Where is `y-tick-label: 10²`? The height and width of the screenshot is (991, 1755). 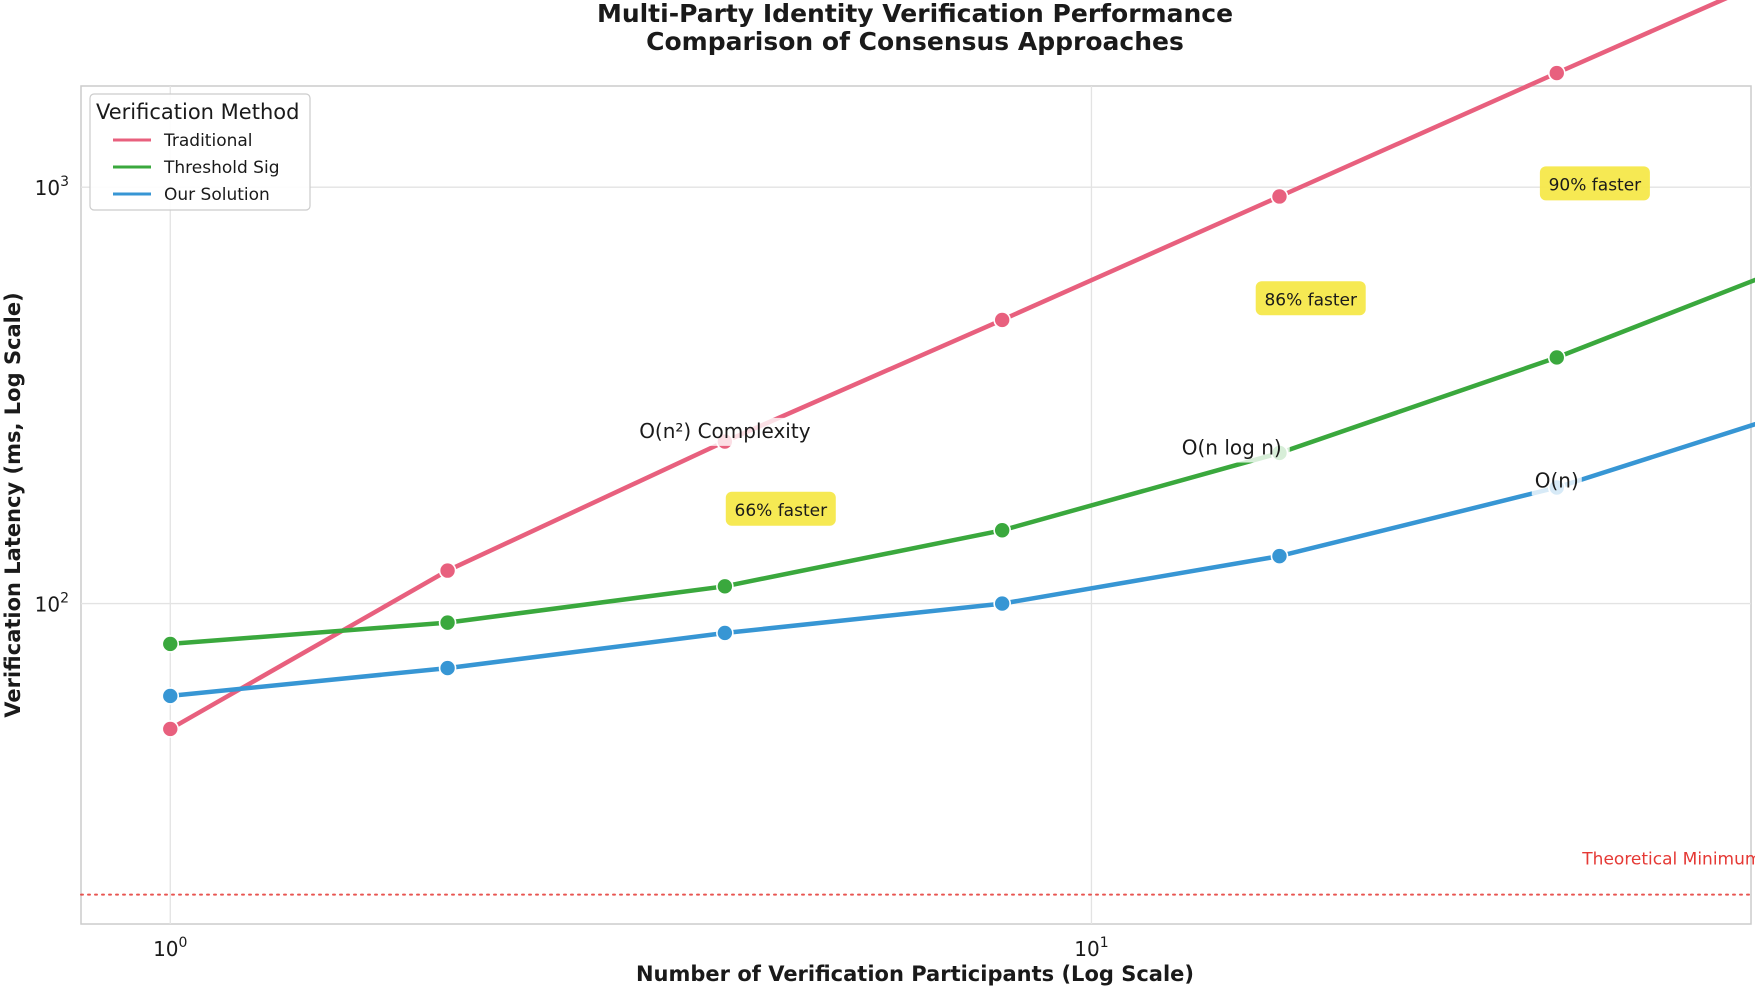 y-tick-label: 10² is located at coordinates (52, 604).